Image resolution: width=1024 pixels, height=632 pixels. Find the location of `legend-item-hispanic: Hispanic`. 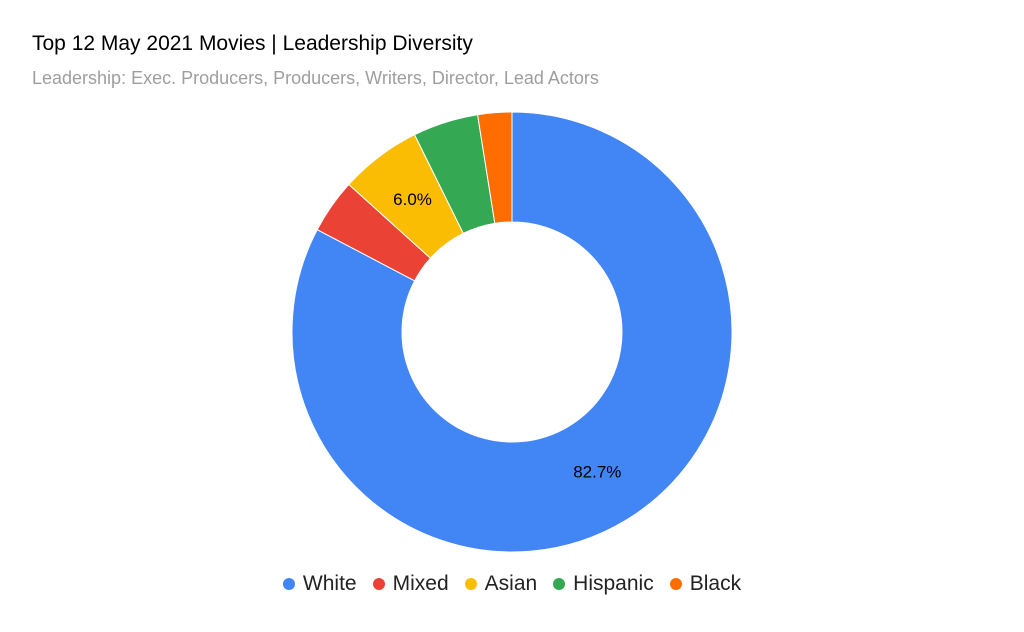

legend-item-hispanic: Hispanic is located at coordinates (603, 584).